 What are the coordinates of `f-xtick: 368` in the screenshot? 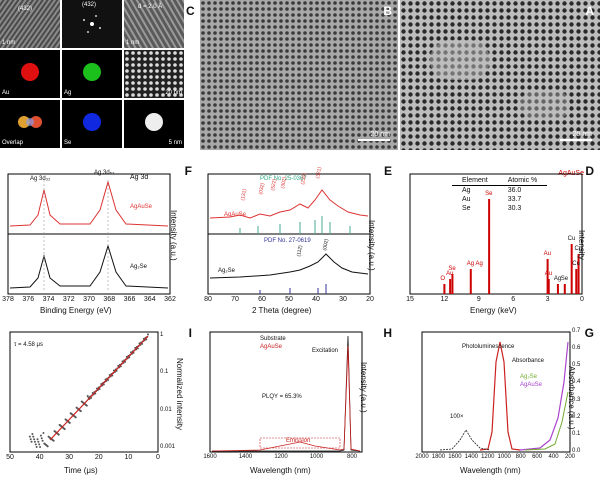 It's located at (109, 299).